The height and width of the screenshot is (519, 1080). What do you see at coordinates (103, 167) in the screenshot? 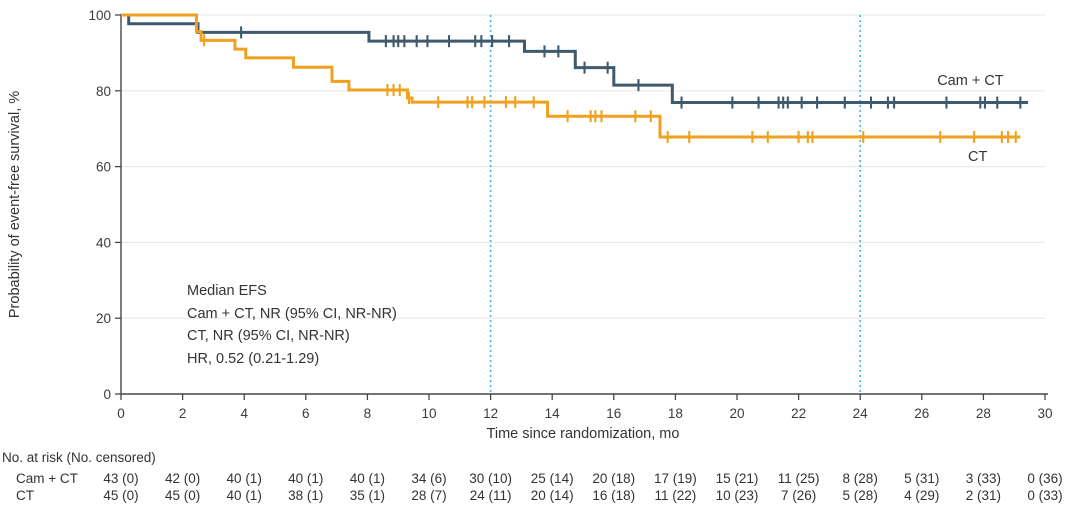
I see `y-tick-label: 60` at bounding box center [103, 167].